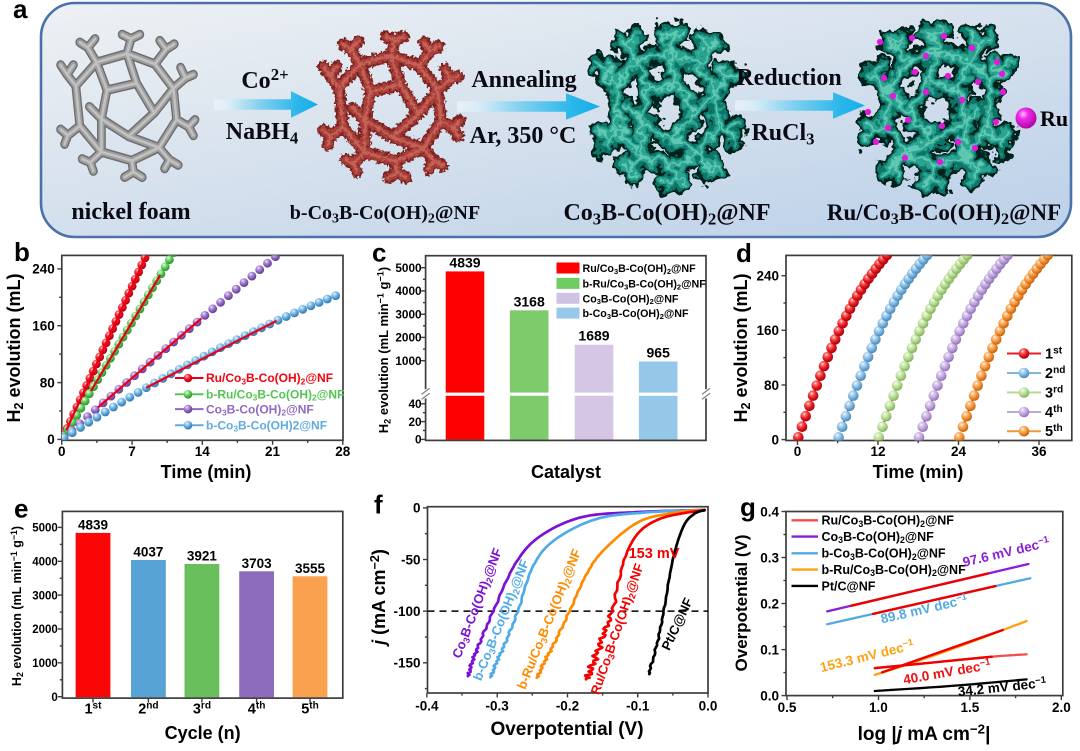 The image size is (1080, 751). I want to click on svg-text: 3555, so click(310, 568).